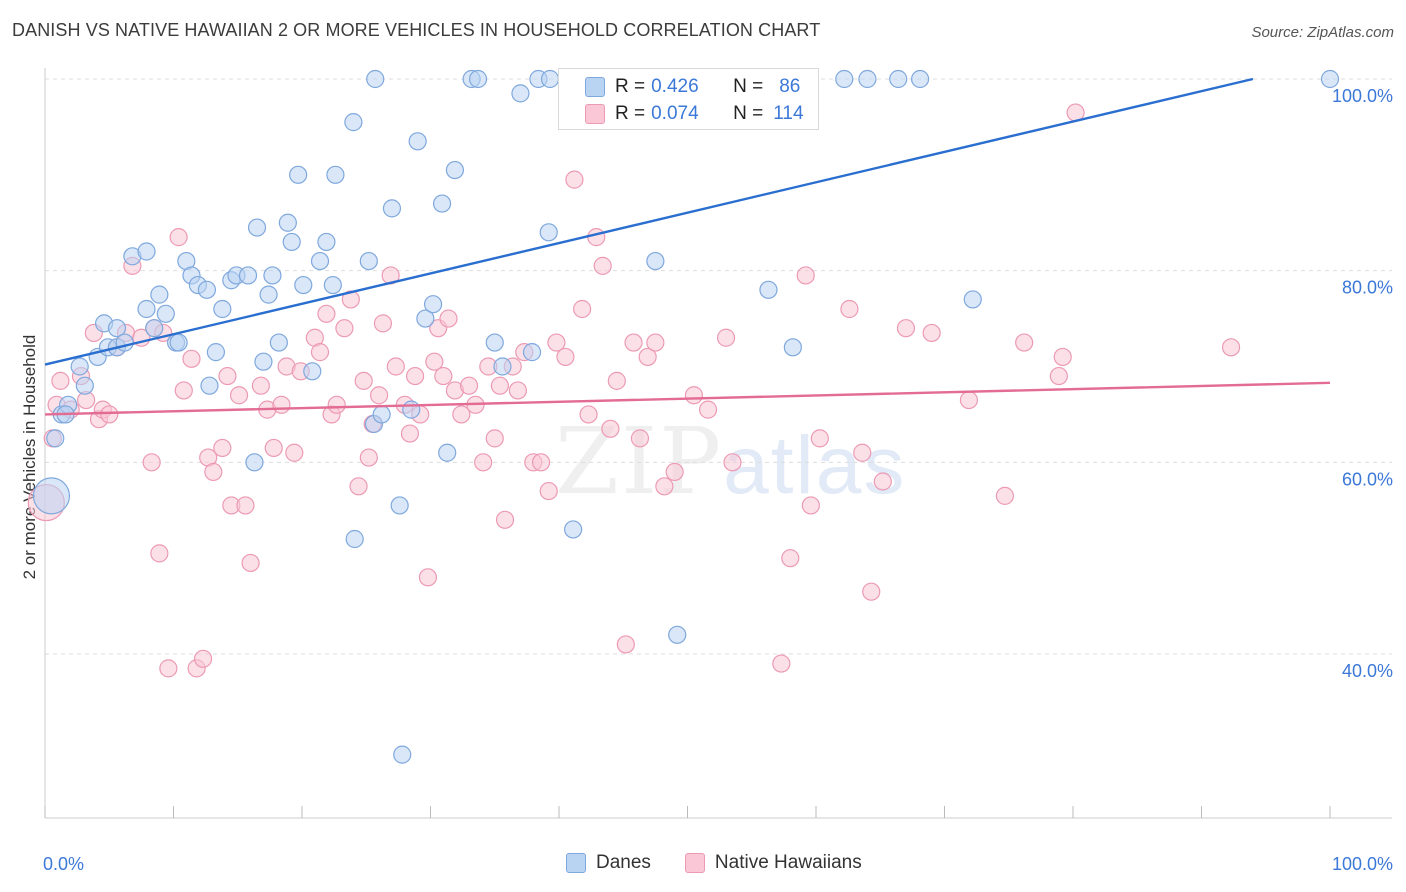 This screenshot has width=1406, height=892. I want to click on legend-item-danes: Danes, so click(608, 863).